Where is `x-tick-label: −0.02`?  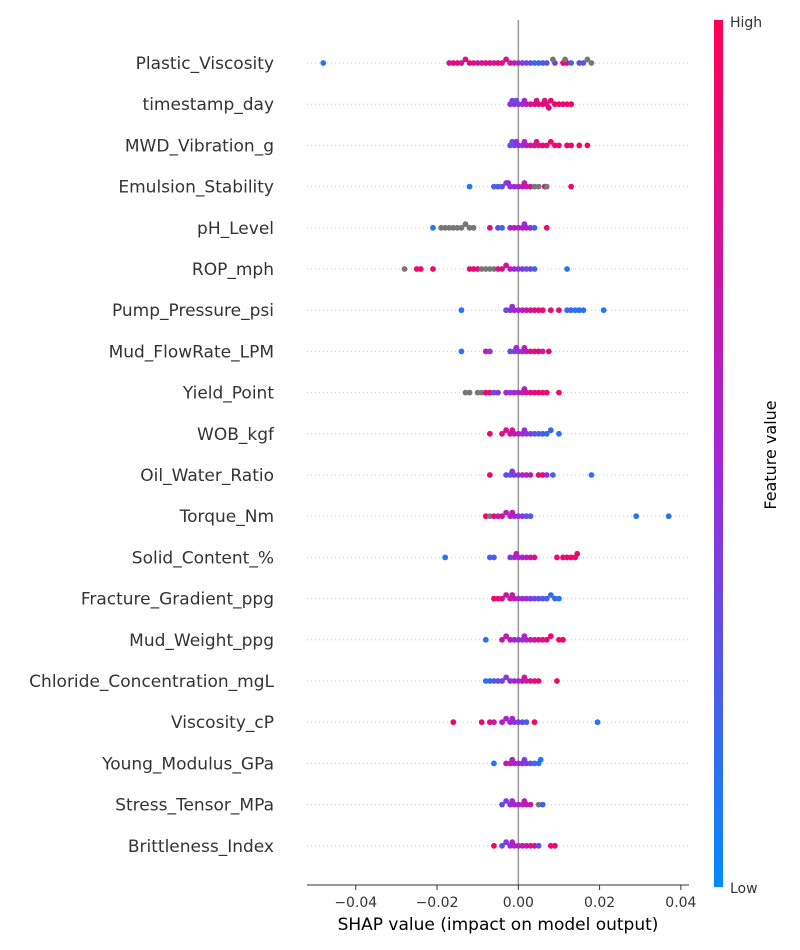
x-tick-label: −0.02 is located at coordinates (437, 903).